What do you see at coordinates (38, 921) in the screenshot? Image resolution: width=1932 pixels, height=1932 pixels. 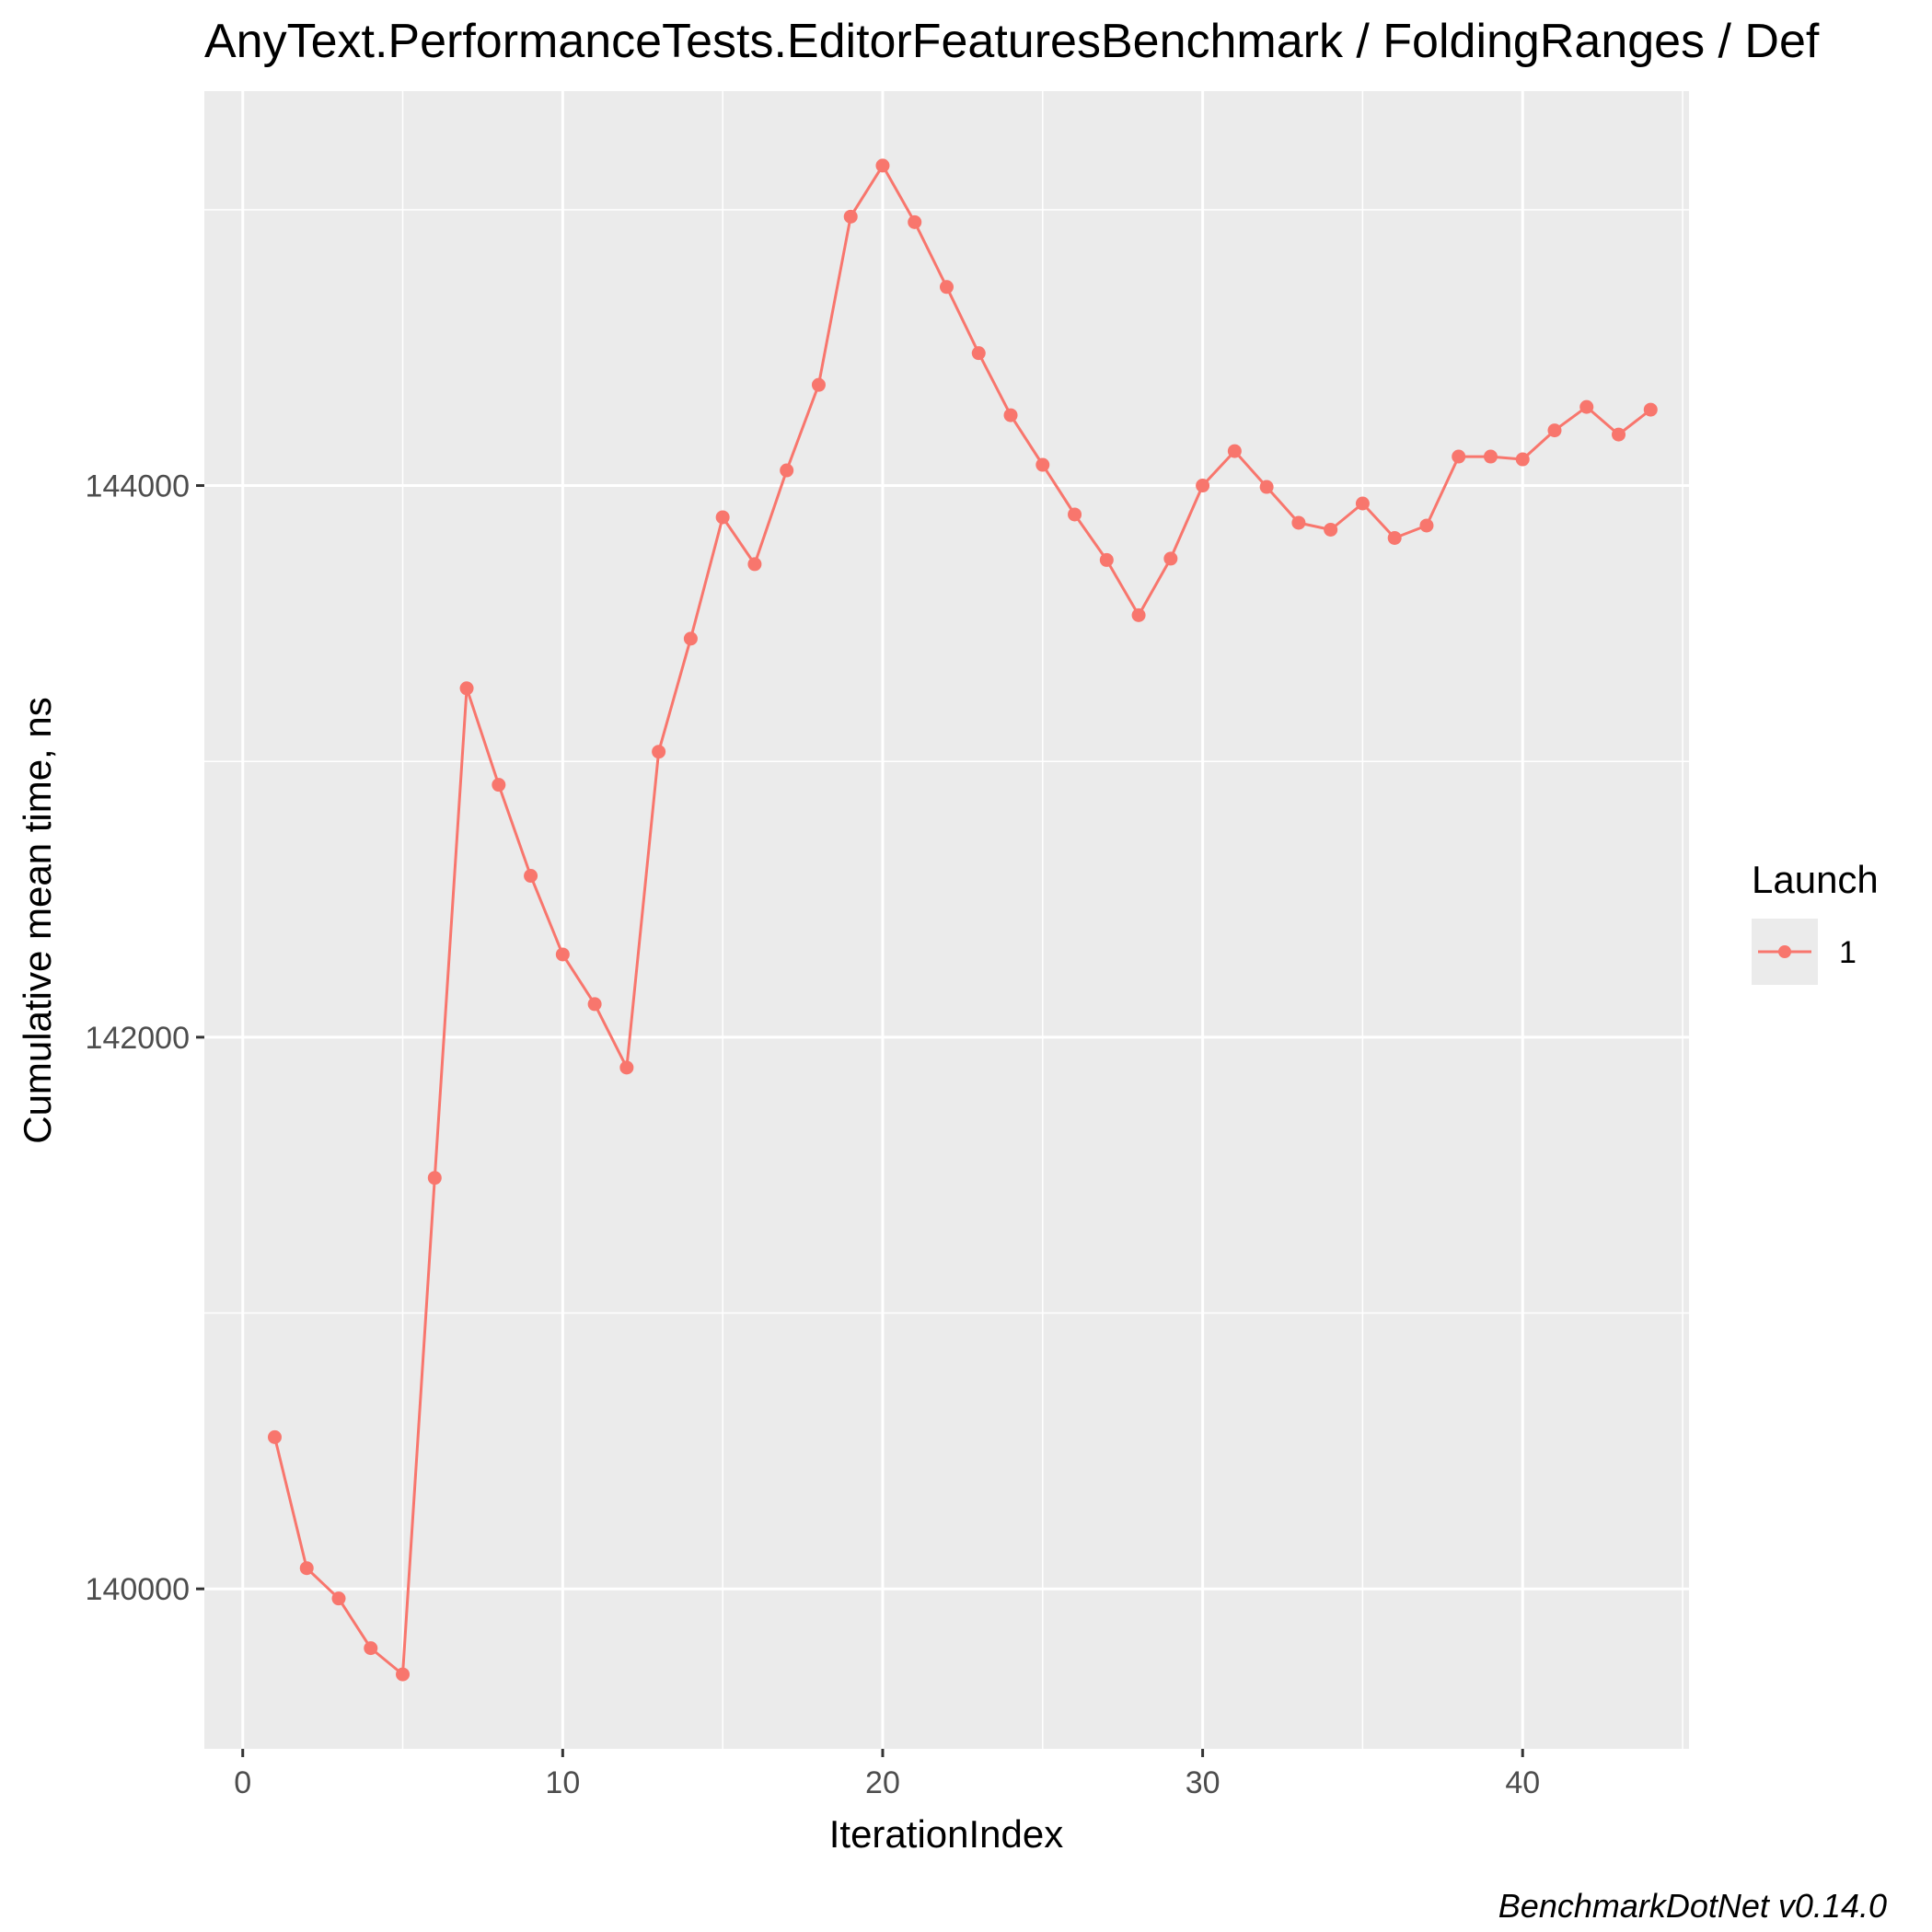 I see `y-axis-title: Cumulative mean time, ns` at bounding box center [38, 921].